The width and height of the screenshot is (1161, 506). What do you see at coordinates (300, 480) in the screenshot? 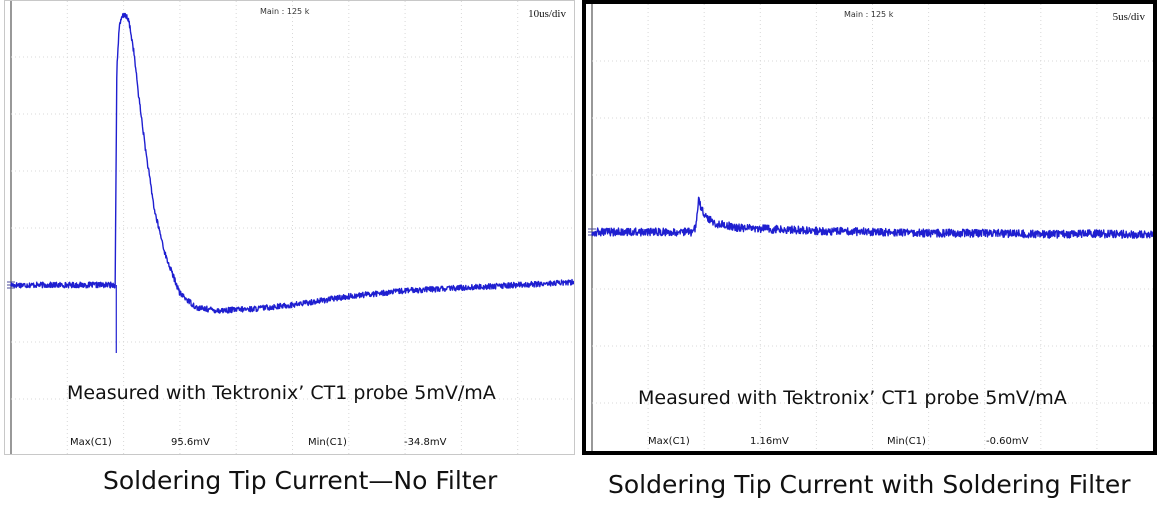
I see `caption-no-filter: Soldering Tip Current—No Filter` at bounding box center [300, 480].